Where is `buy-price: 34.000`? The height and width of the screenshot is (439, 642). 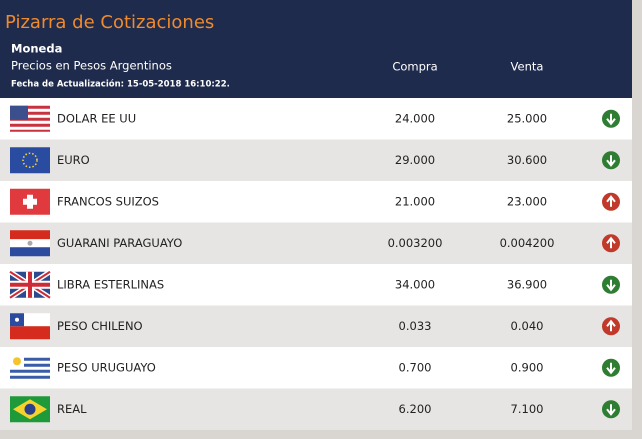
buy-price: 34.000 is located at coordinates (415, 284).